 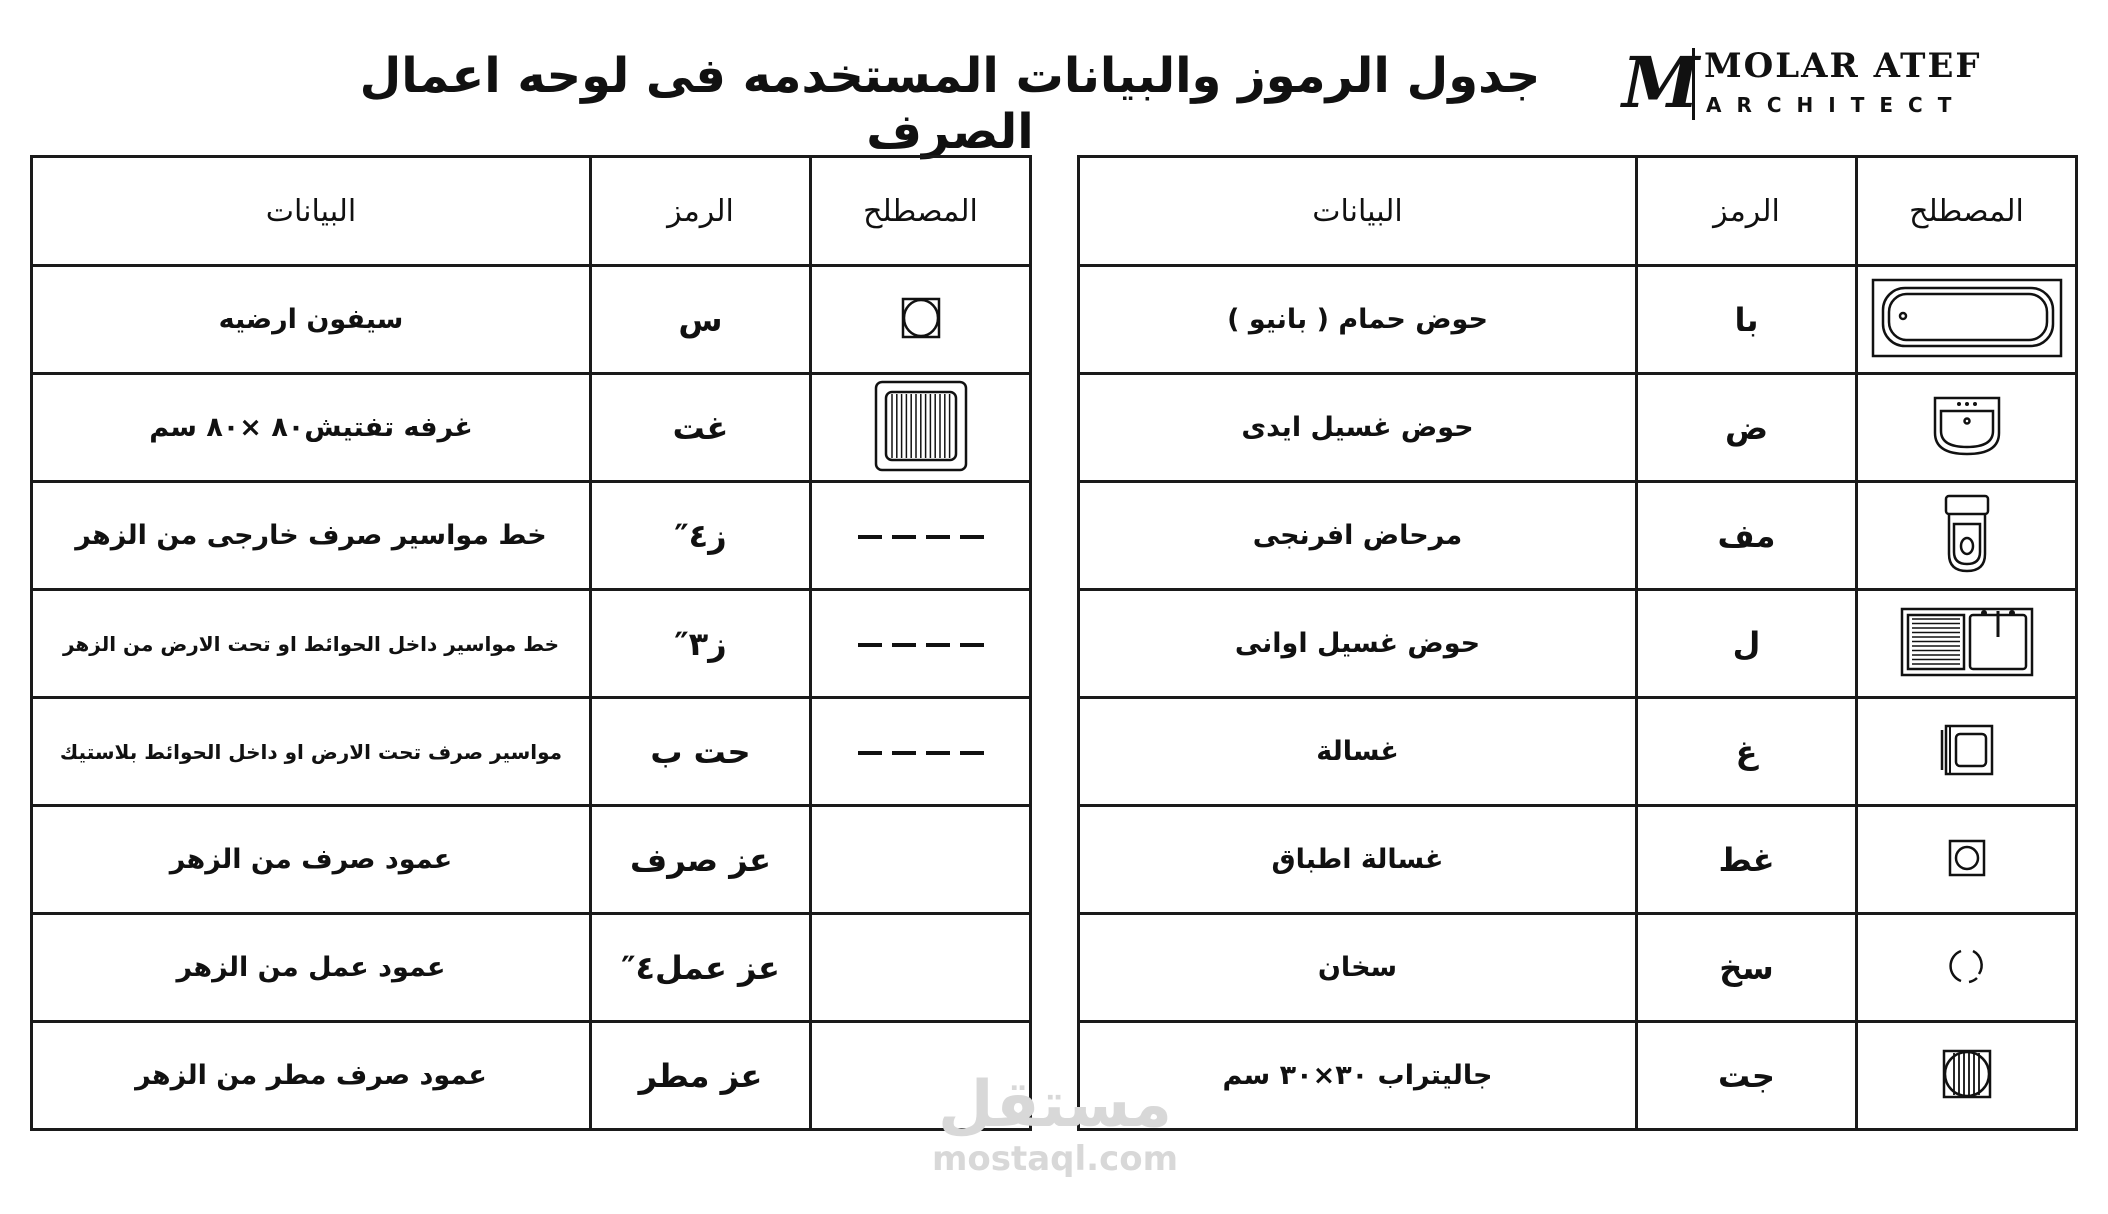 I want to click on table-row: ل حوض غسيل اوانى, so click(x=1577, y=643).